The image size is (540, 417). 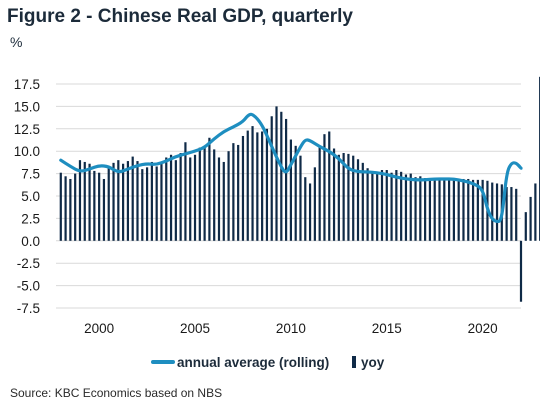 What do you see at coordinates (116, 393) in the screenshot?
I see `source-note: Source: KBC Economics based on NBS` at bounding box center [116, 393].